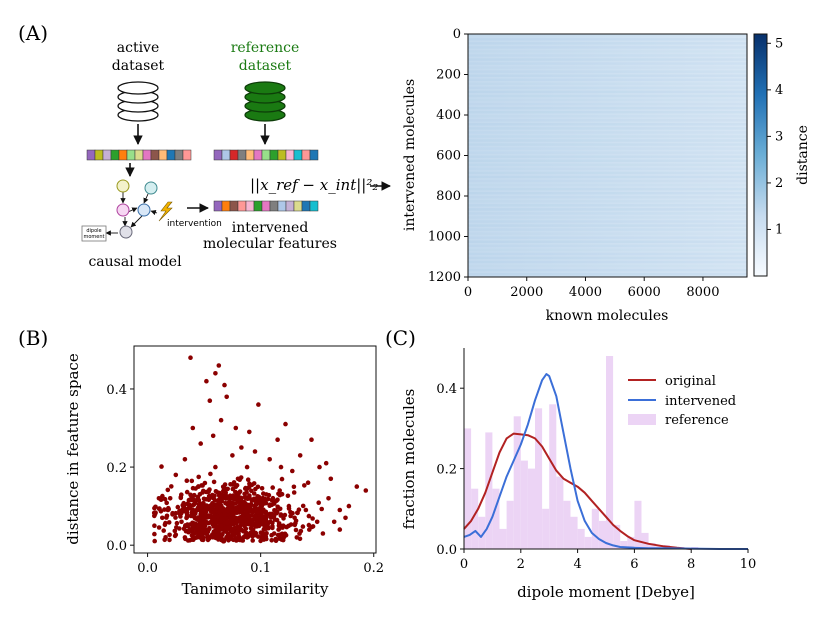 This screenshot has height=629, width=830. What do you see at coordinates (138, 48) in the screenshot?
I see `active-dataset-label-1: active` at bounding box center [138, 48].